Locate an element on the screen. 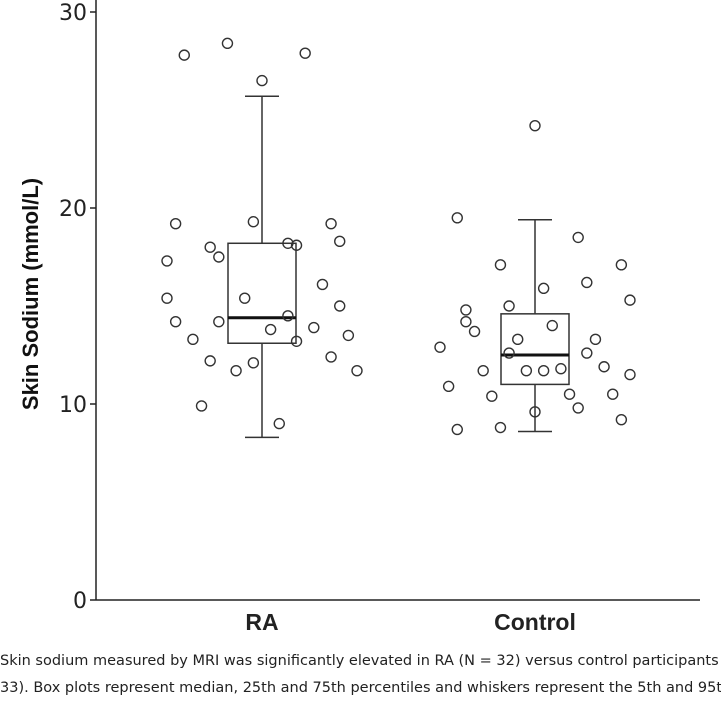 This screenshot has width=721, height=702. y-tick-label-10: 10 is located at coordinates (73, 405).